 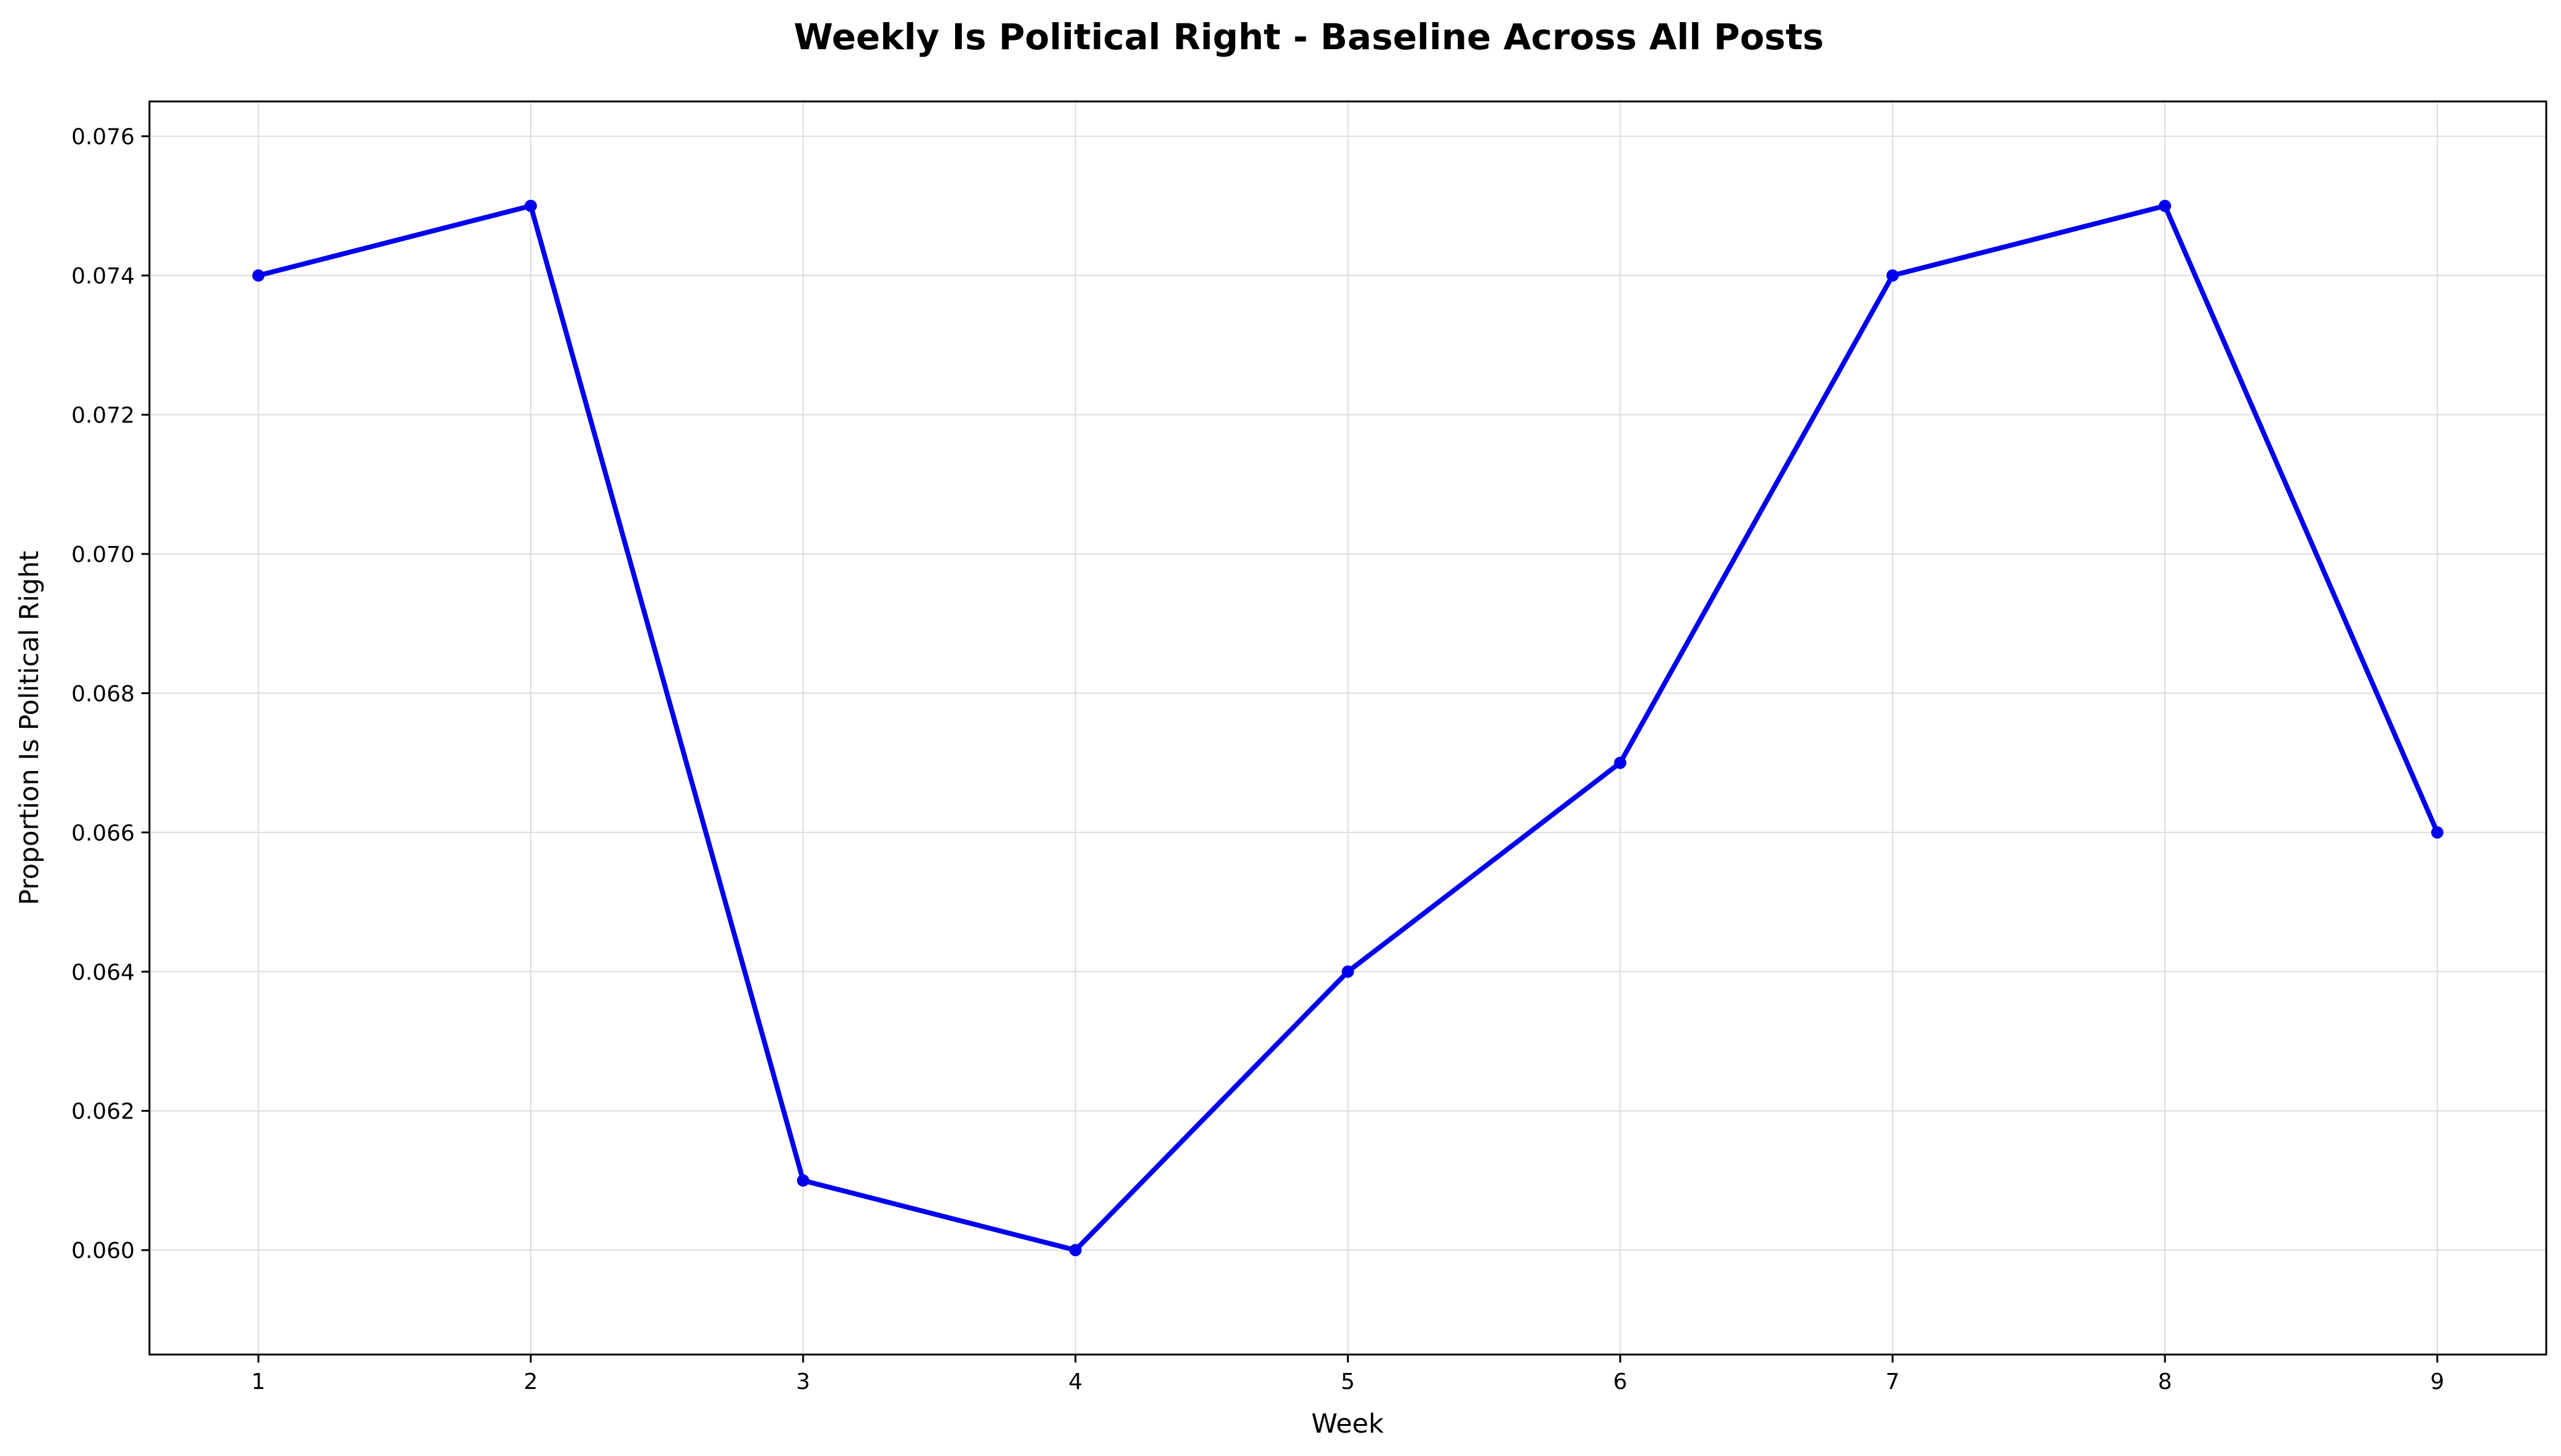 I want to click on y-tick-label: 0.066, so click(x=103, y=833).